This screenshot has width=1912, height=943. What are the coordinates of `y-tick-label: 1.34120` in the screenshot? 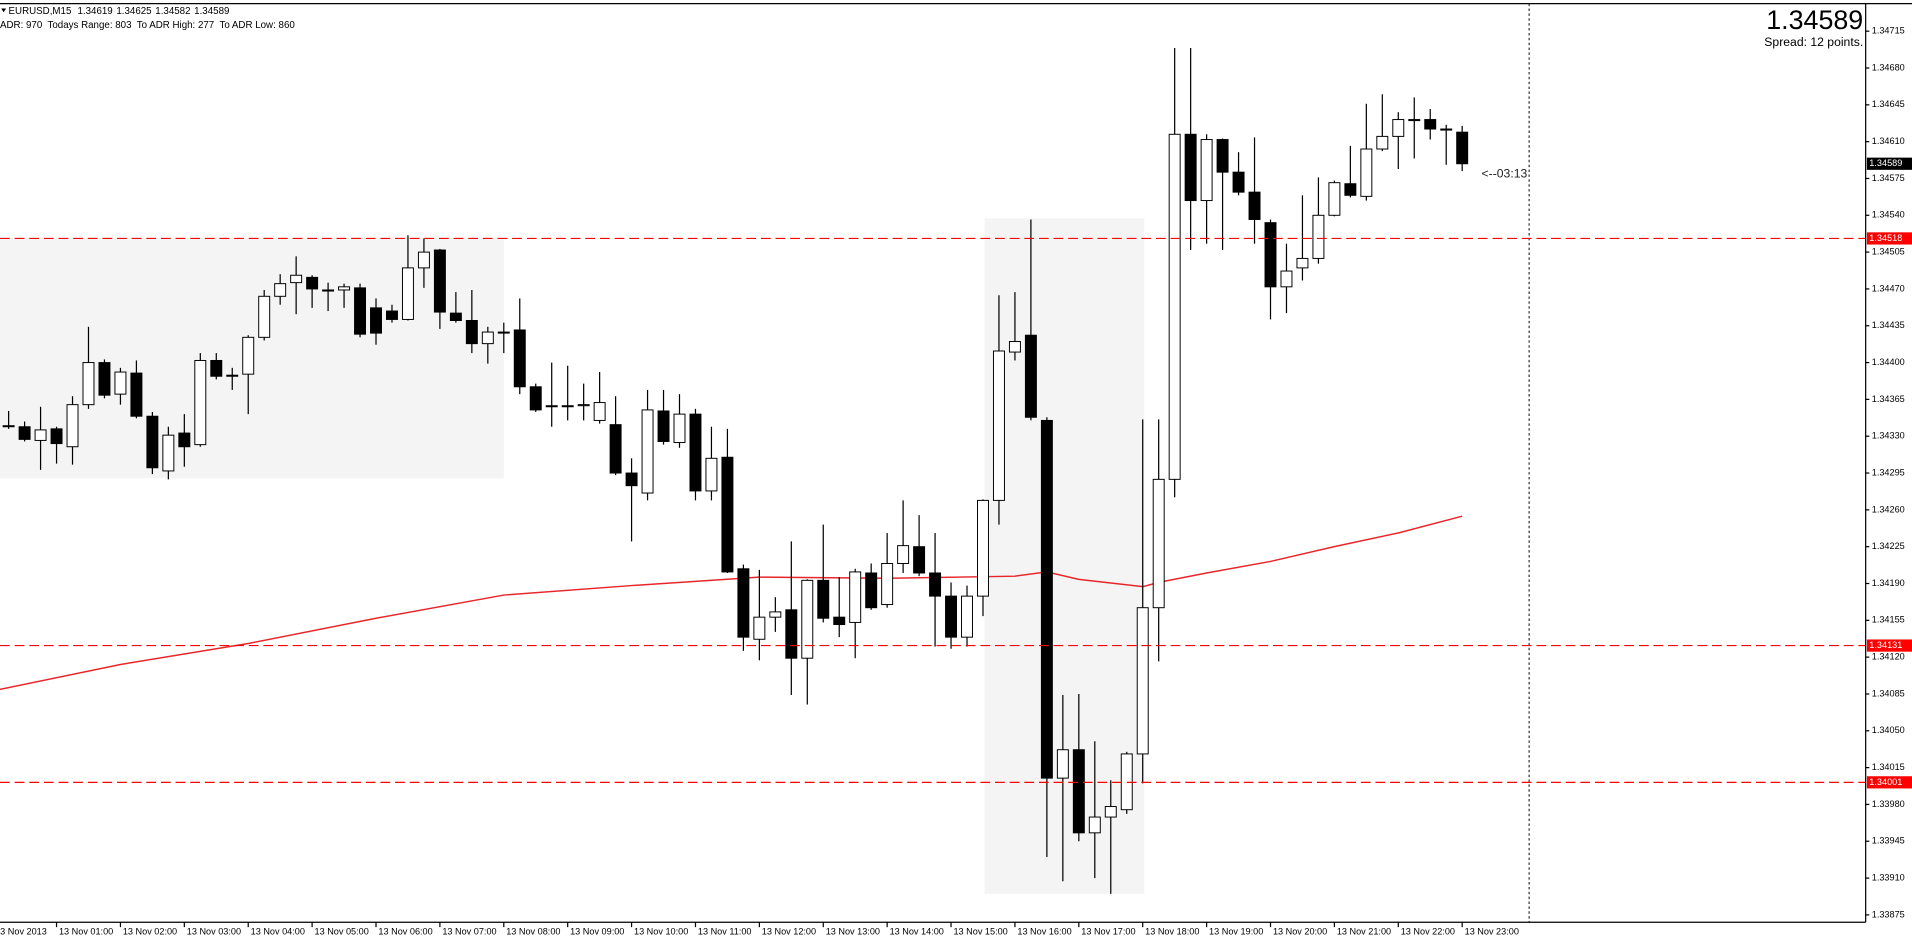 It's located at (1888, 657).